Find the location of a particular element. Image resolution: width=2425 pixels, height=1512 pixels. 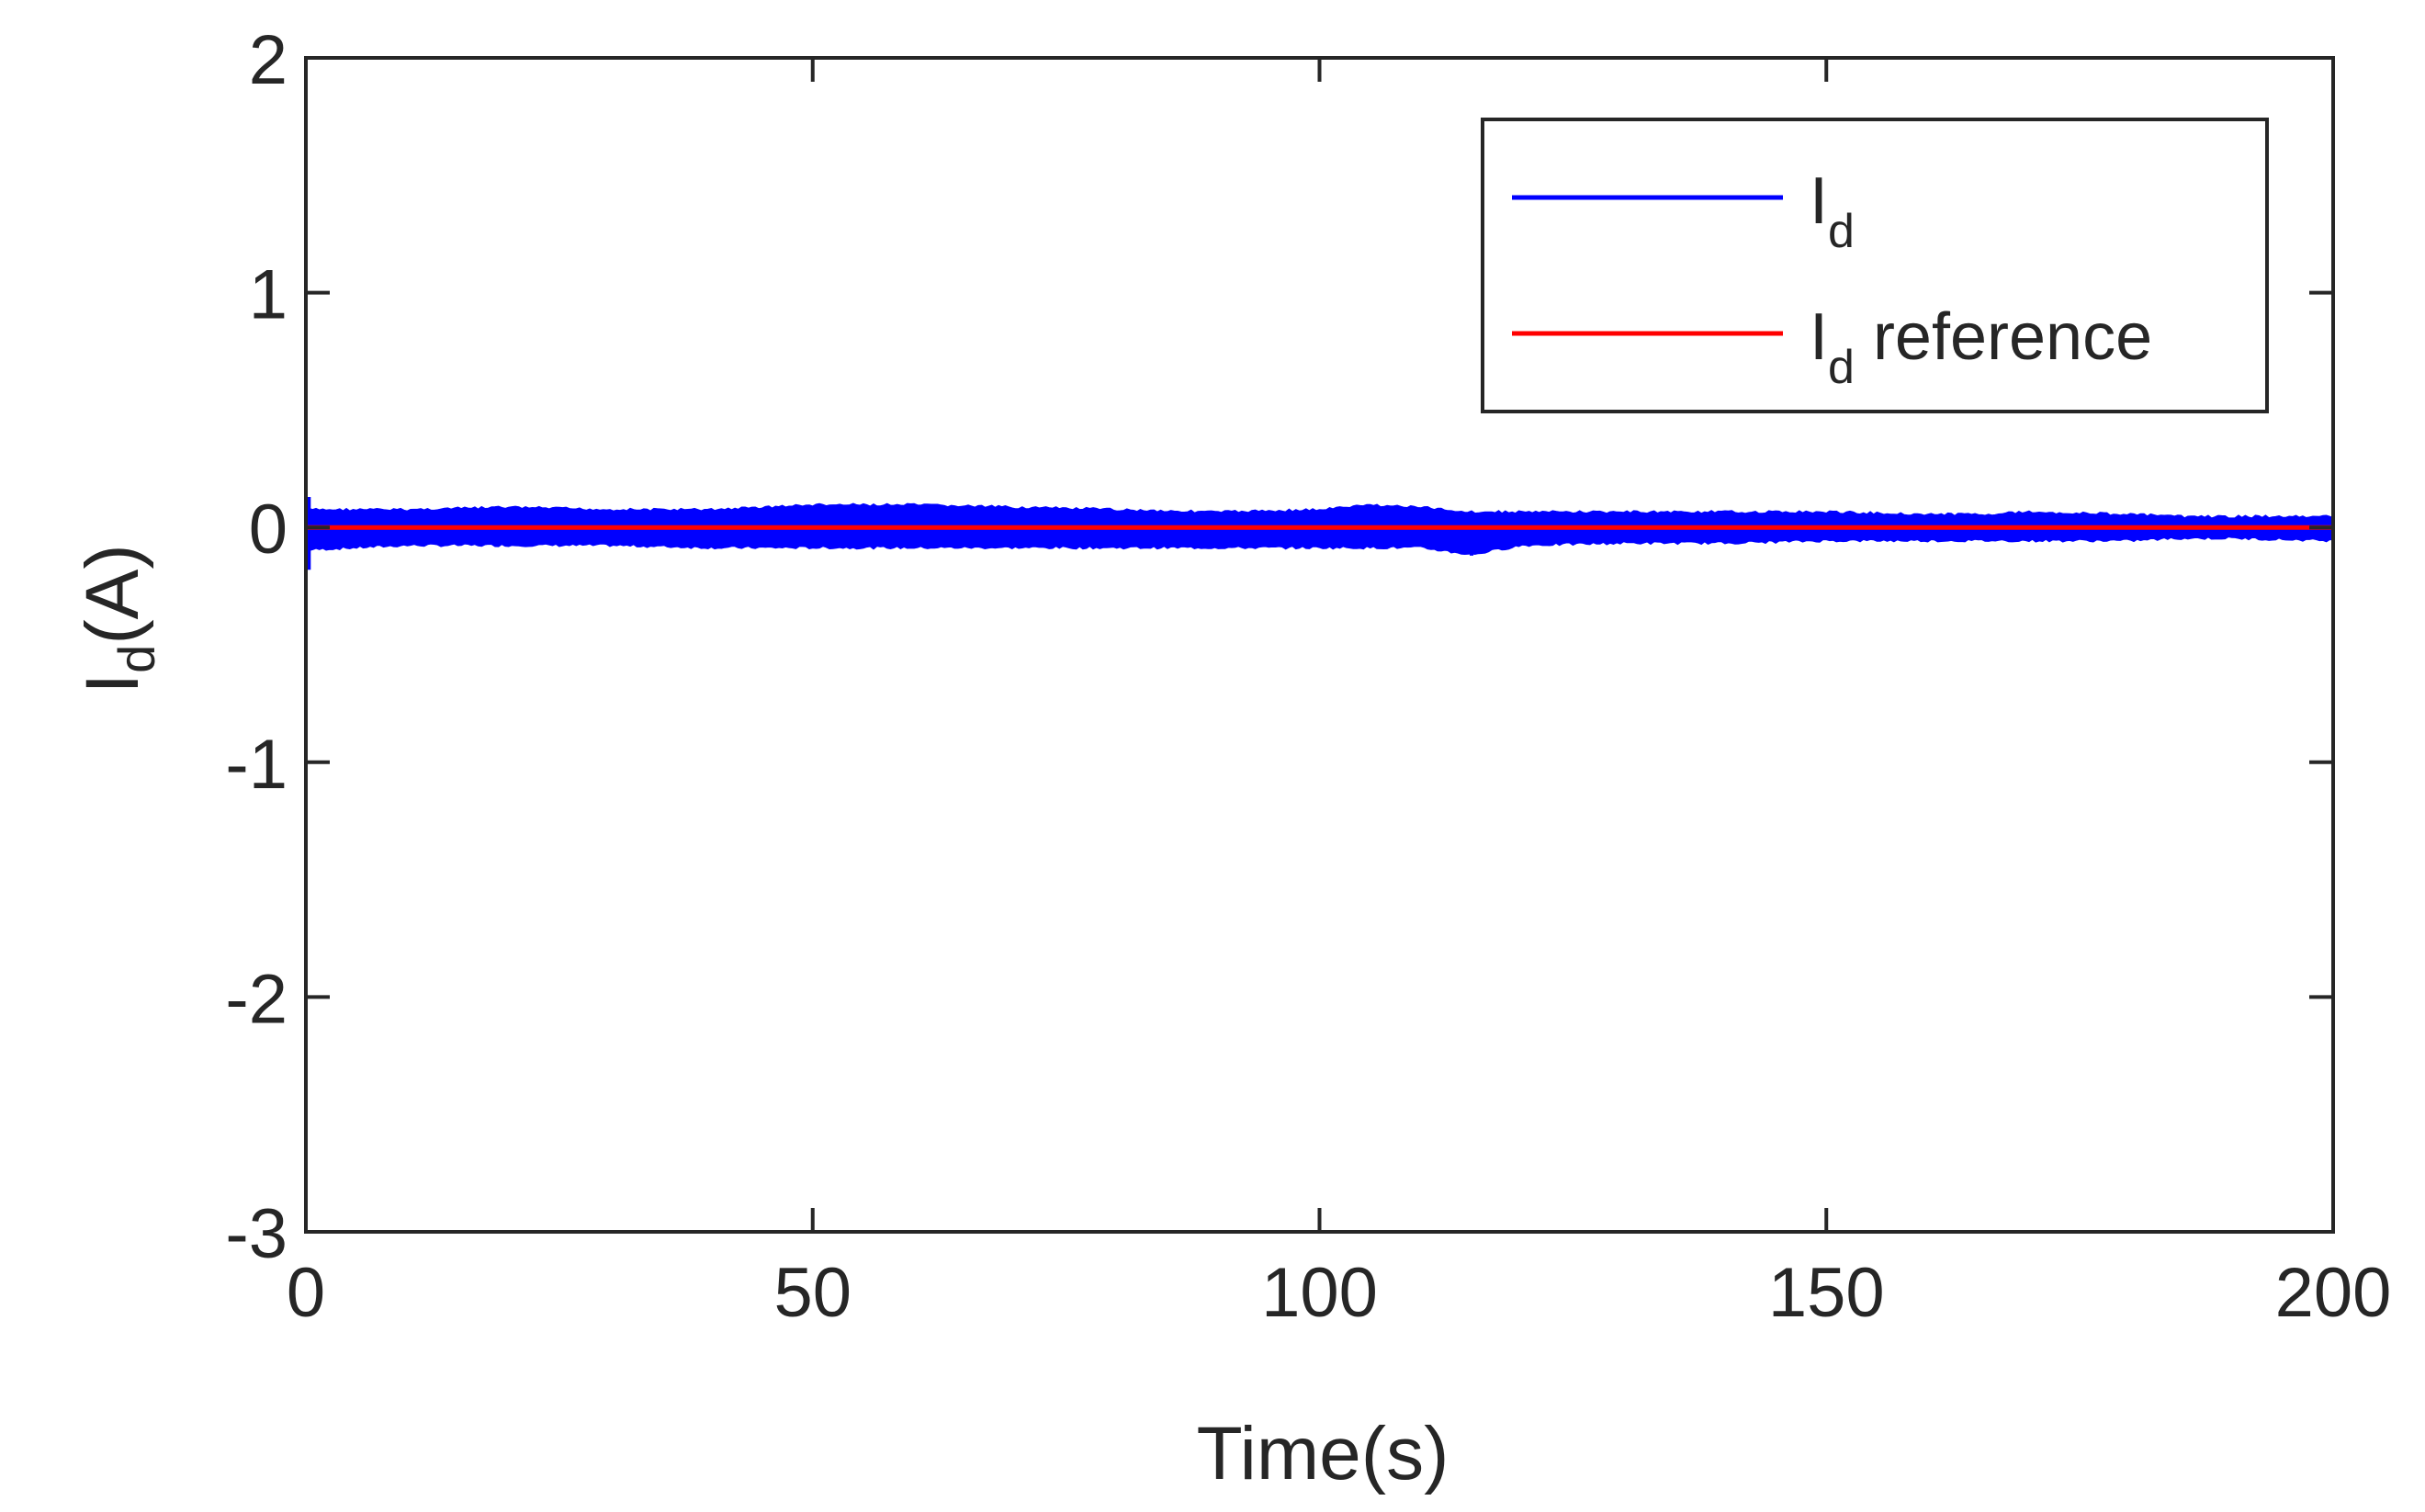

y-tick-label: 1 is located at coordinates (268, 295).